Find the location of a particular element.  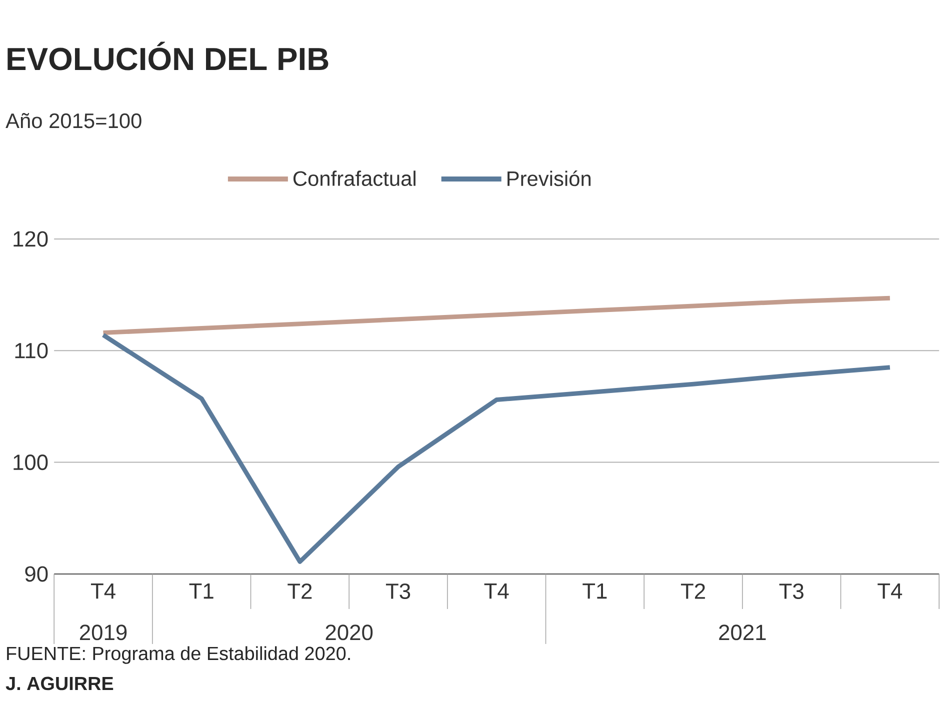

y-tick-label: 100 is located at coordinates (31, 462).